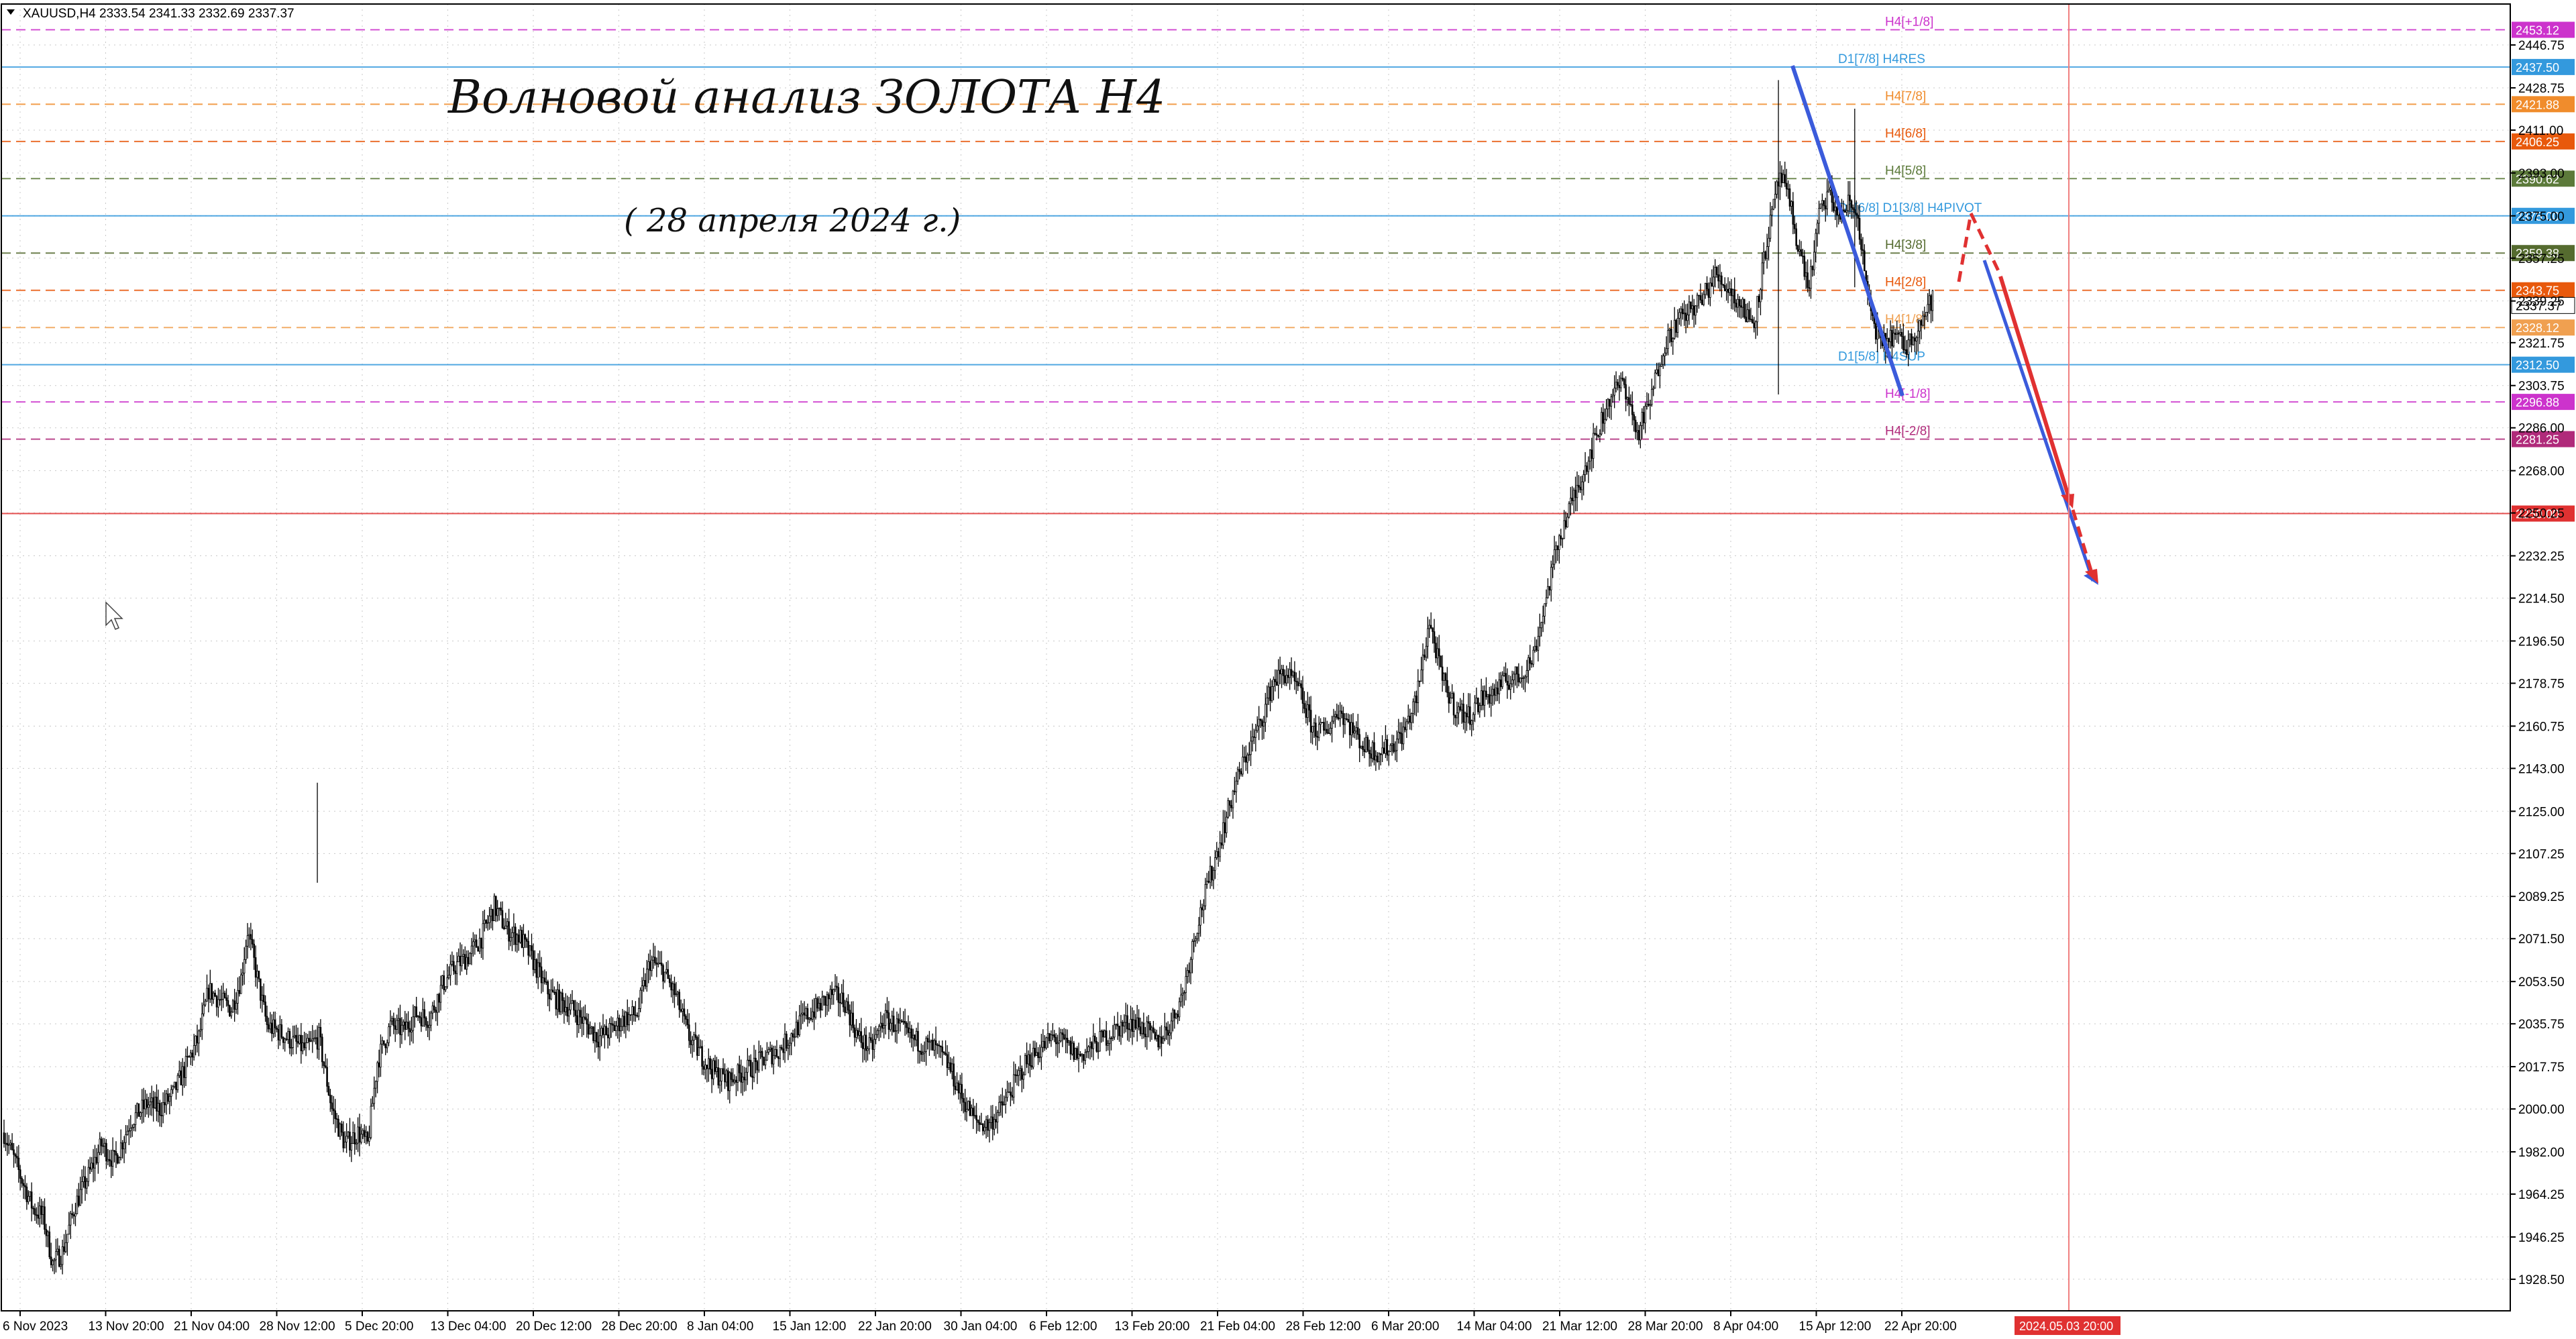  I want to click on time-tick-label: 22 Apr 20:00, so click(1920, 1327).